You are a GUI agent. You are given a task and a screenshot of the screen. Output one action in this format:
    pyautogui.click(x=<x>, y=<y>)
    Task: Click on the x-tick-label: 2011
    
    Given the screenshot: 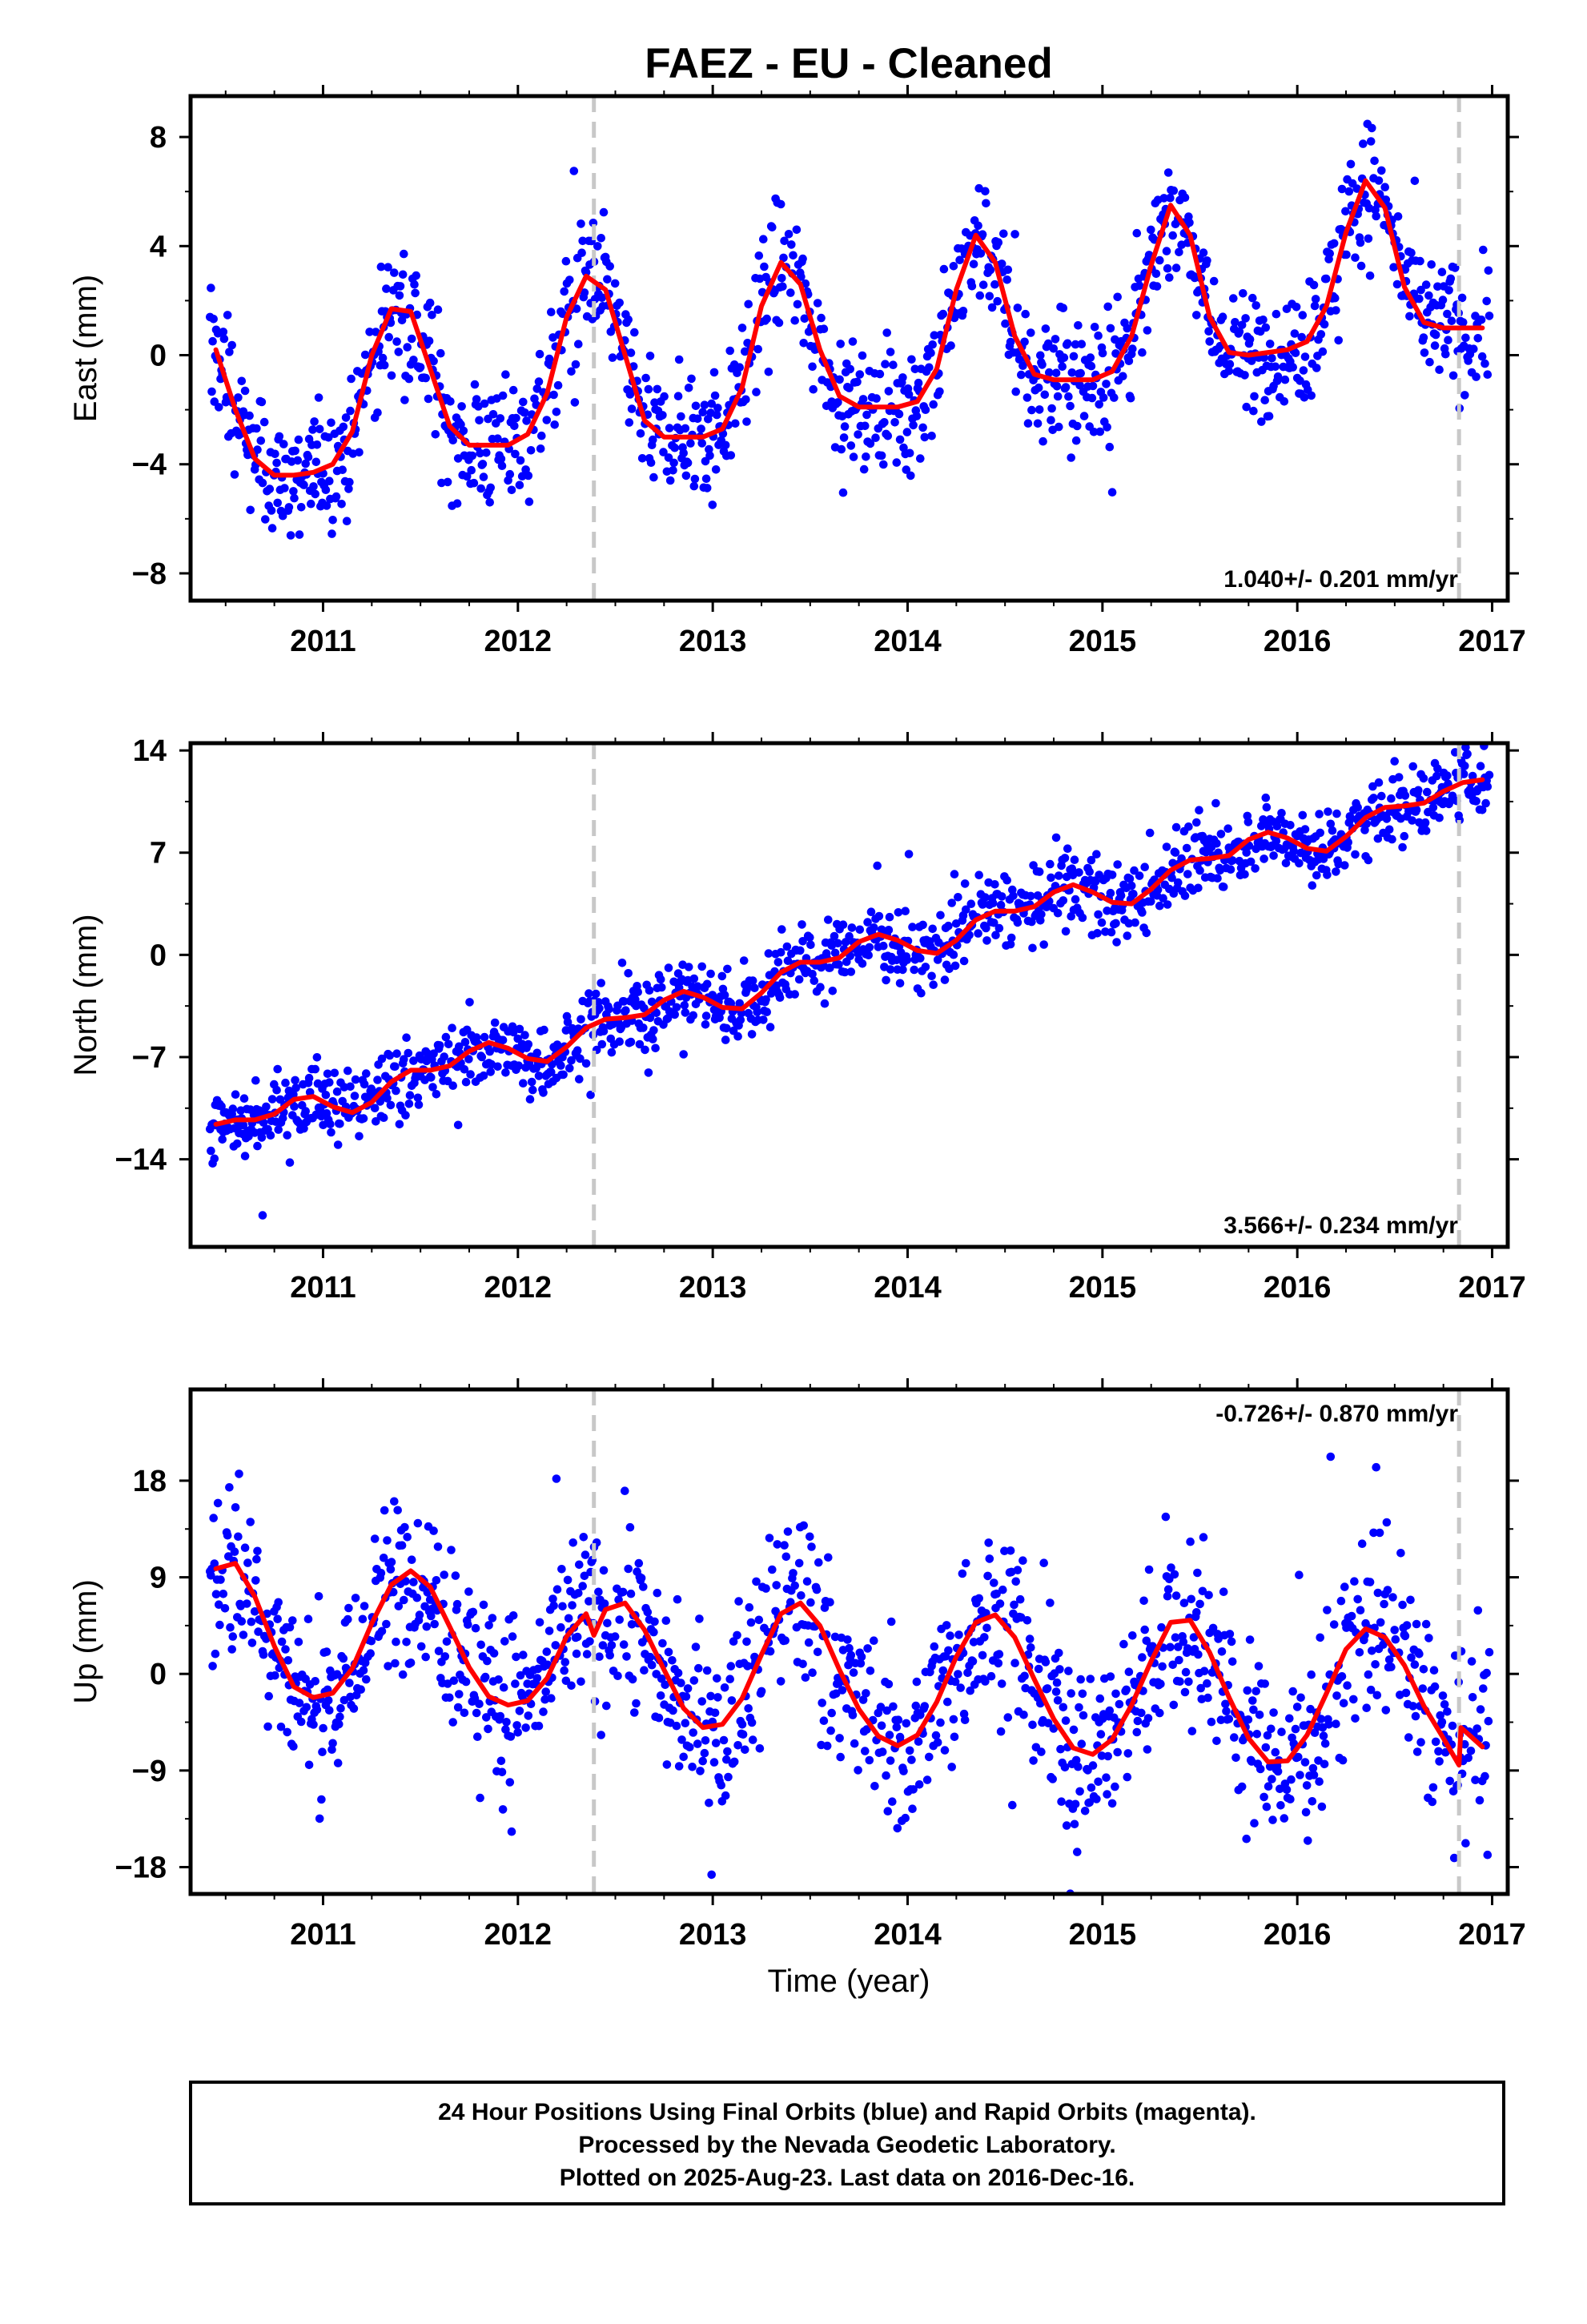 What is the action you would take?
    pyautogui.click(x=323, y=1935)
    